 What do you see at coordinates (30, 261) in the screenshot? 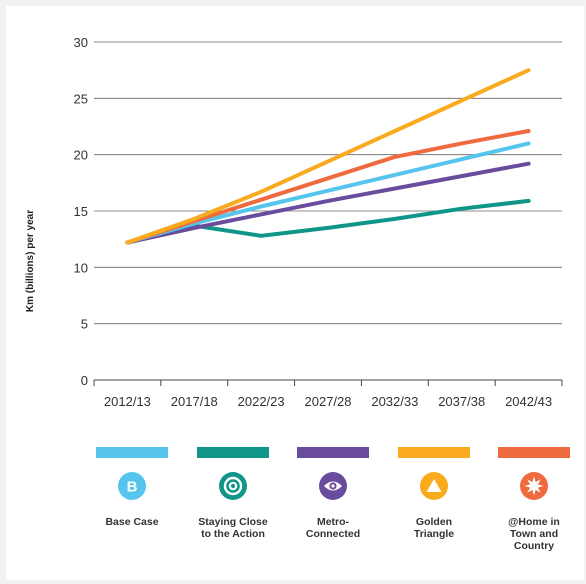
I see `y-axis-label: Km (billions) per year` at bounding box center [30, 261].